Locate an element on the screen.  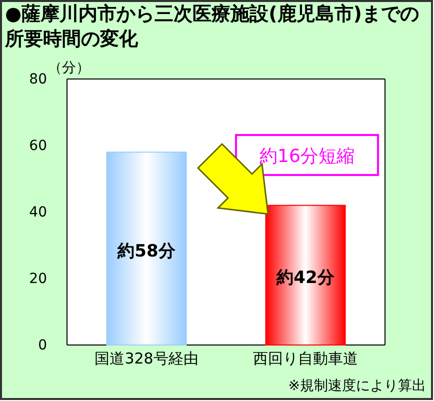
x-tick-label: 国道328号経由 is located at coordinates (146, 359).